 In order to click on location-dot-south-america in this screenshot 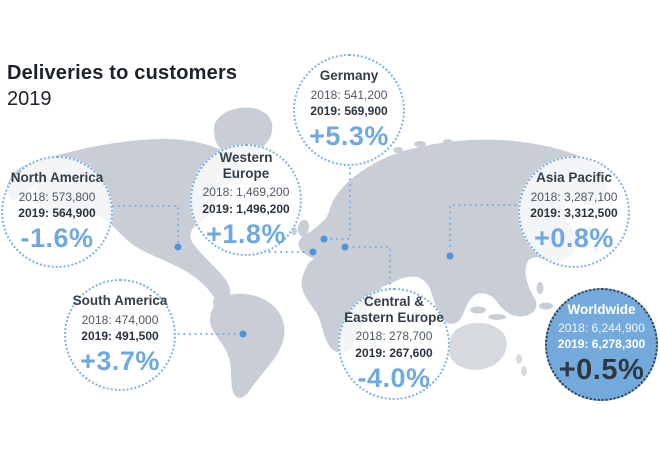, I will do `click(243, 334)`.